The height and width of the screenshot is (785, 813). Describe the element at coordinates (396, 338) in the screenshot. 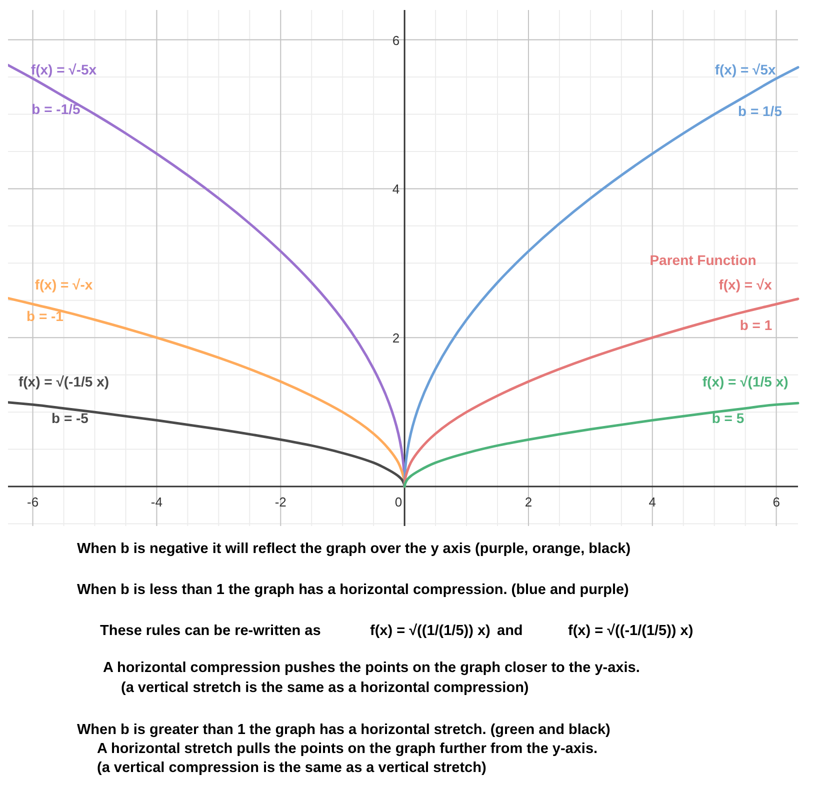

I see `y-tick-label: 2` at that location.